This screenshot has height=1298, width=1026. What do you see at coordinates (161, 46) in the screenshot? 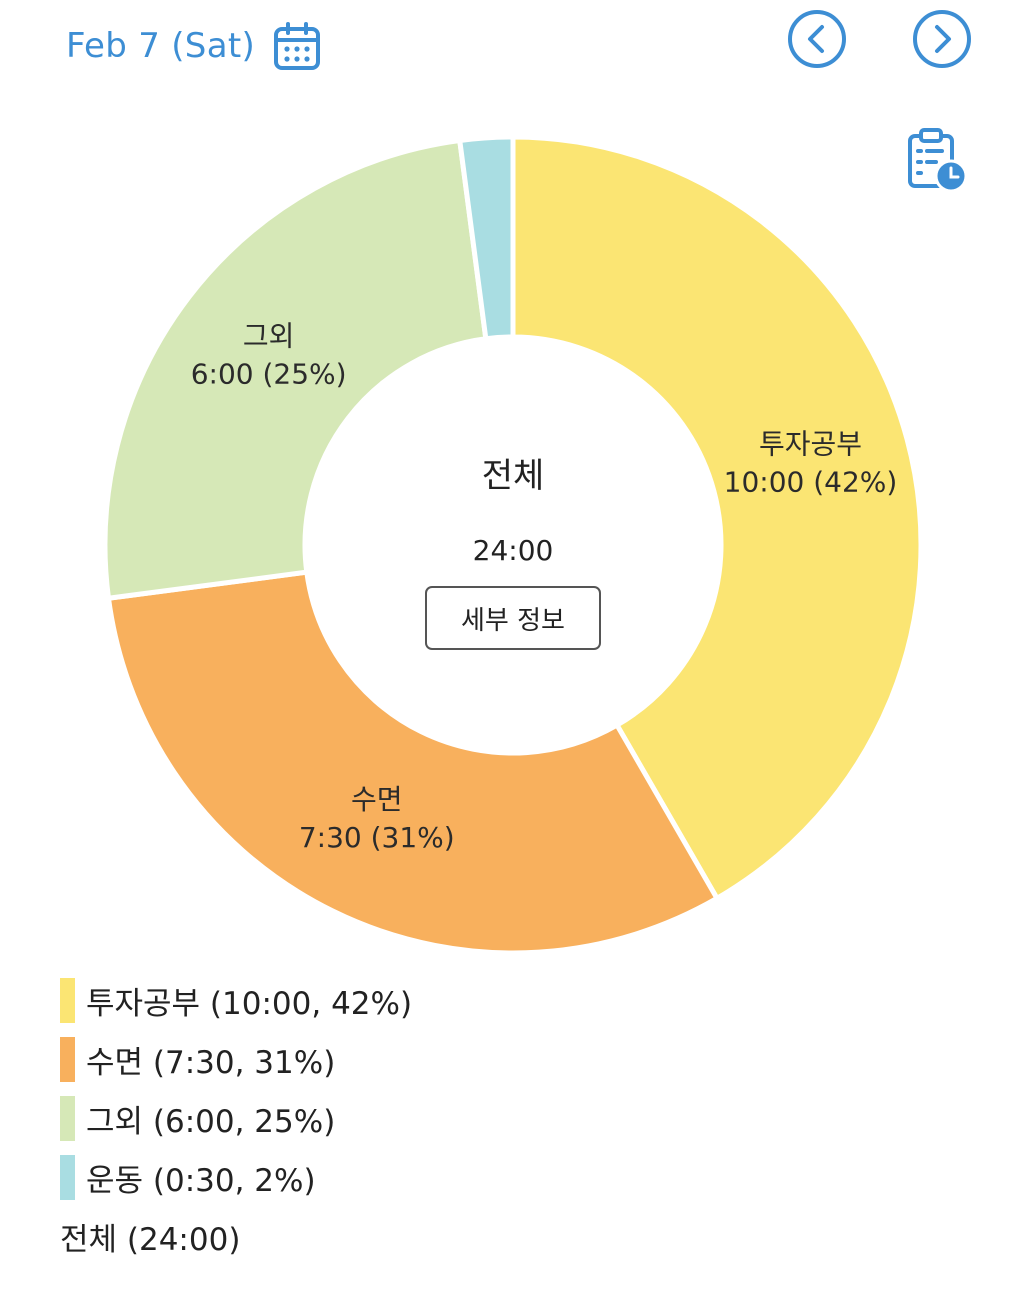
I see `date-label: Feb 7 (Sat)` at bounding box center [161, 46].